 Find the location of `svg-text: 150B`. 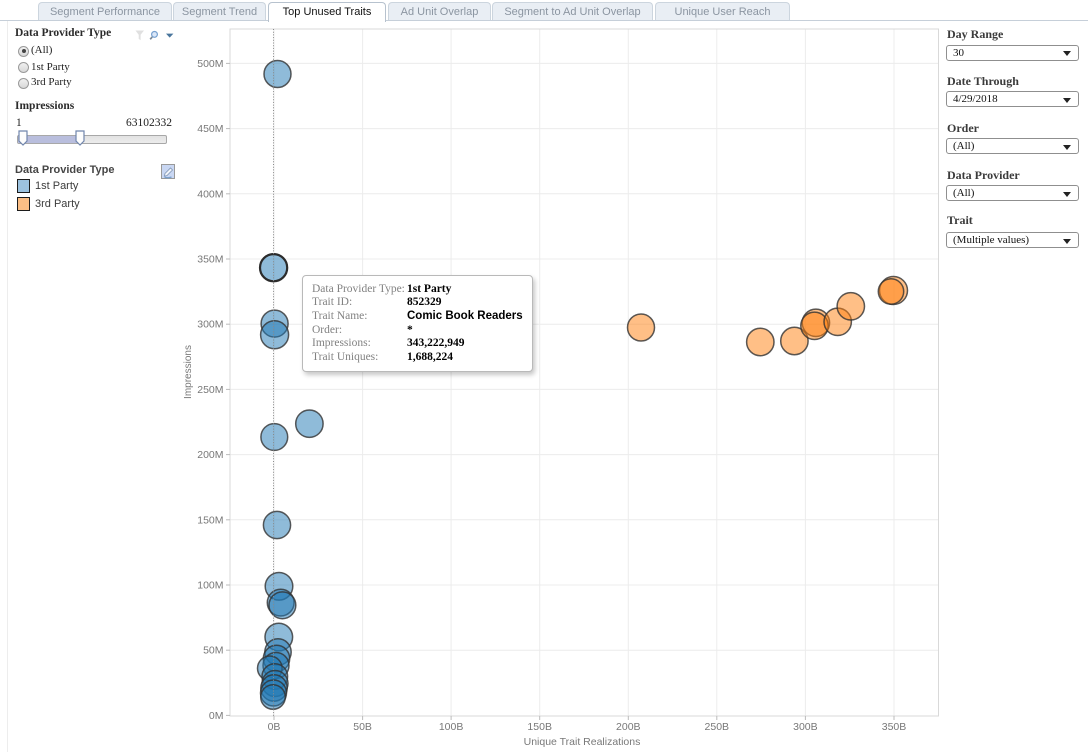

svg-text: 150B is located at coordinates (539, 727).